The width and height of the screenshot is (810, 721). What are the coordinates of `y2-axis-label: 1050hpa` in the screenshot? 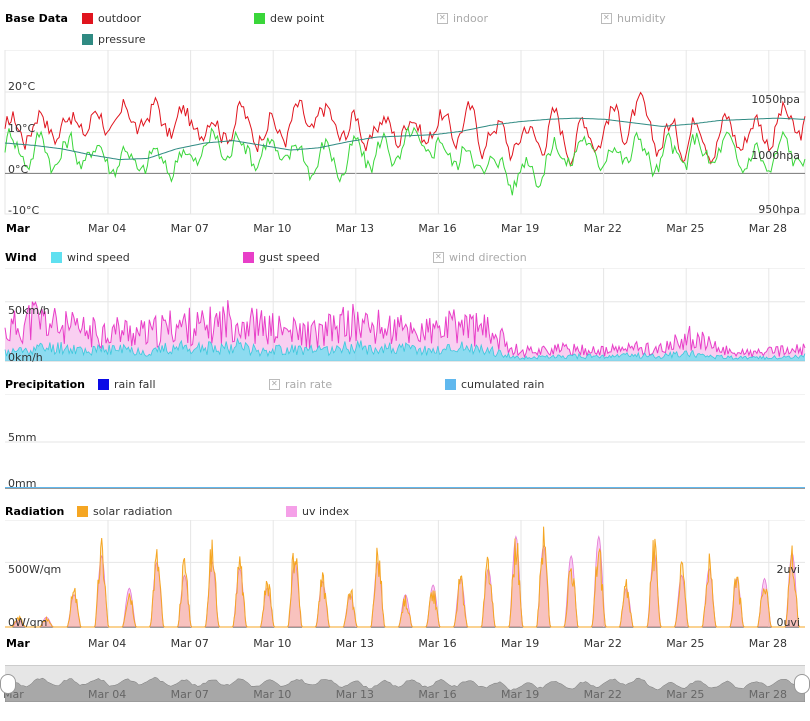 It's located at (775, 99).